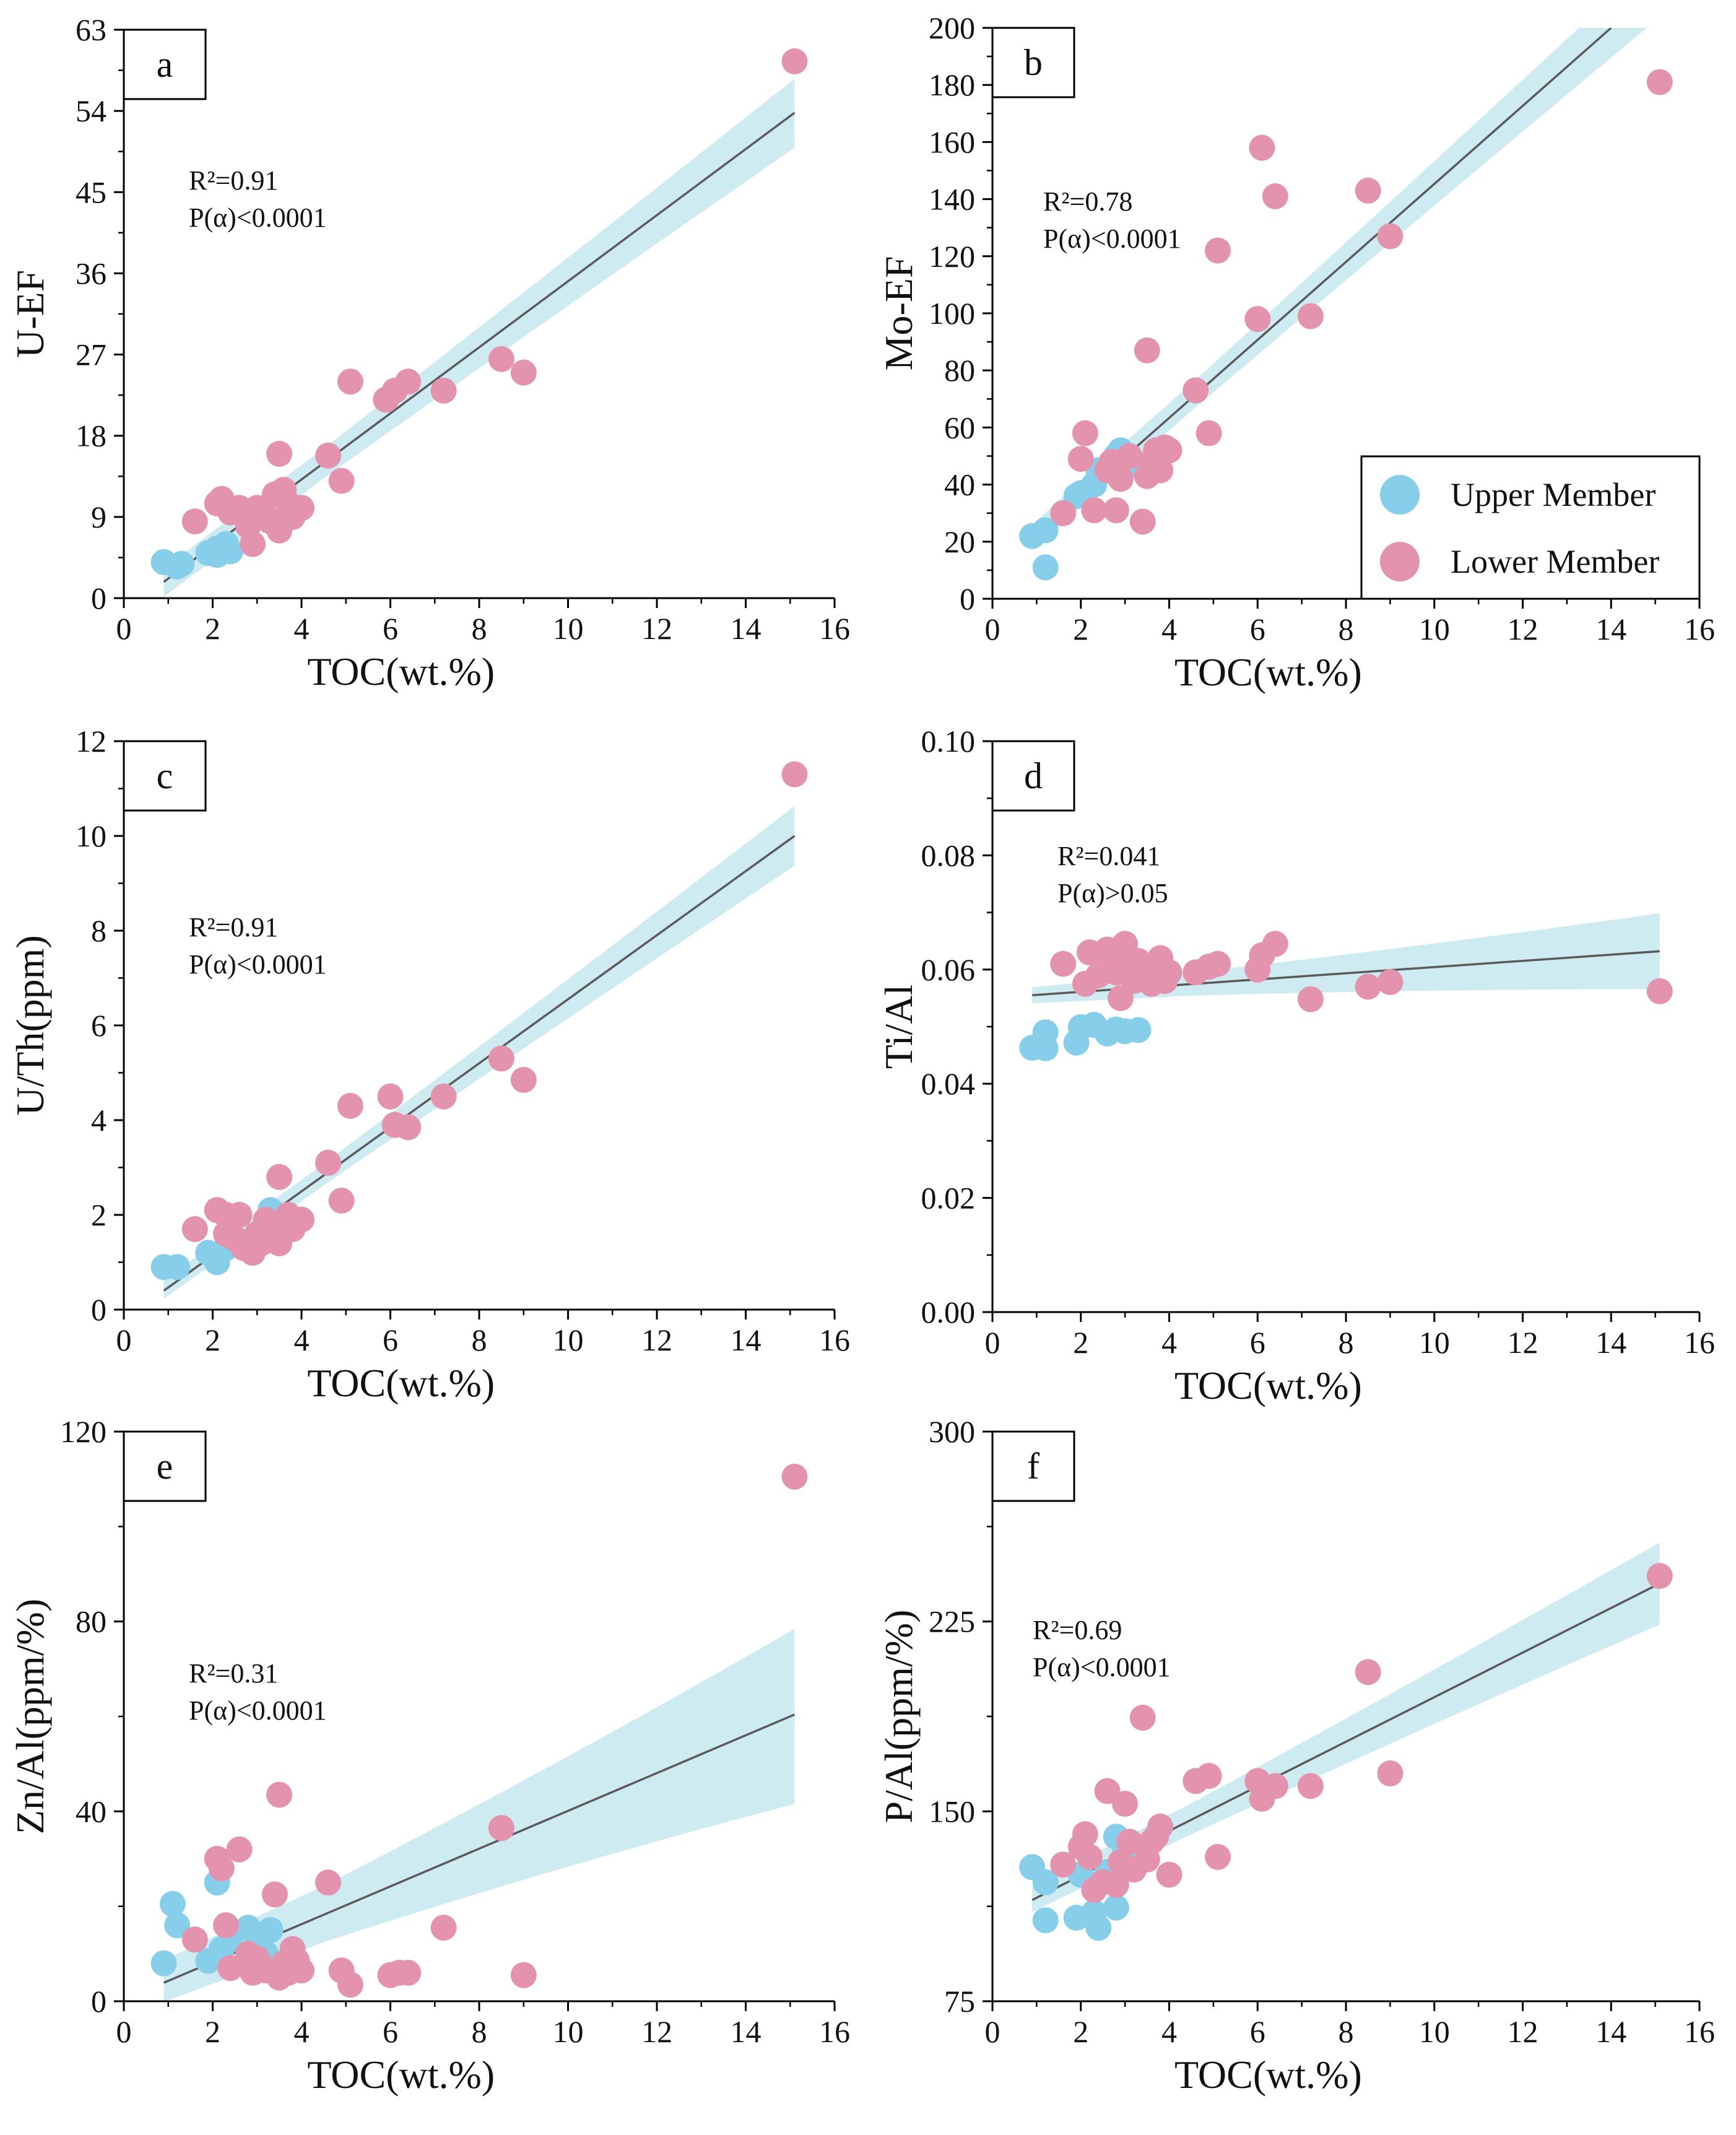  I want to click on x-tick-label: 6, so click(1257, 1342).